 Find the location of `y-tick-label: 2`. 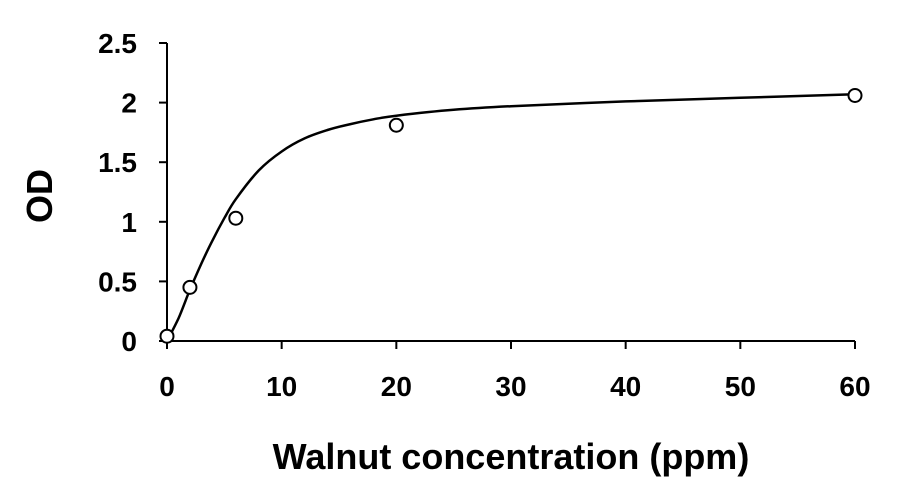

y-tick-label: 2 is located at coordinates (129, 103).